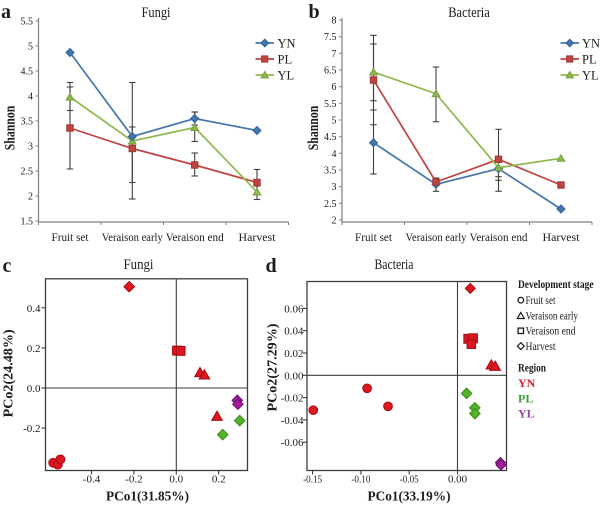 The height and width of the screenshot is (515, 600). I want to click on svg-text: -0.06, so click(292, 443).